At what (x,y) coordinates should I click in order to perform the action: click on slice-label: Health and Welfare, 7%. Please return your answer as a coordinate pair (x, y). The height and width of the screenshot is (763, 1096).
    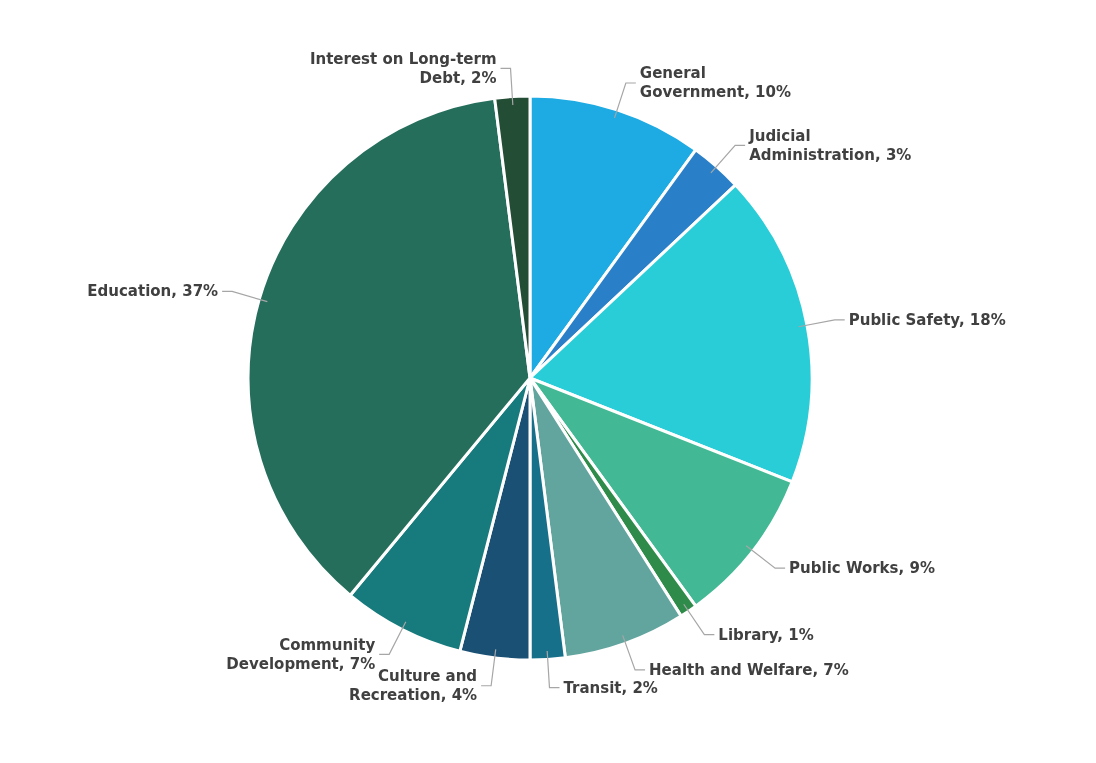
    Looking at the image, I should click on (749, 669).